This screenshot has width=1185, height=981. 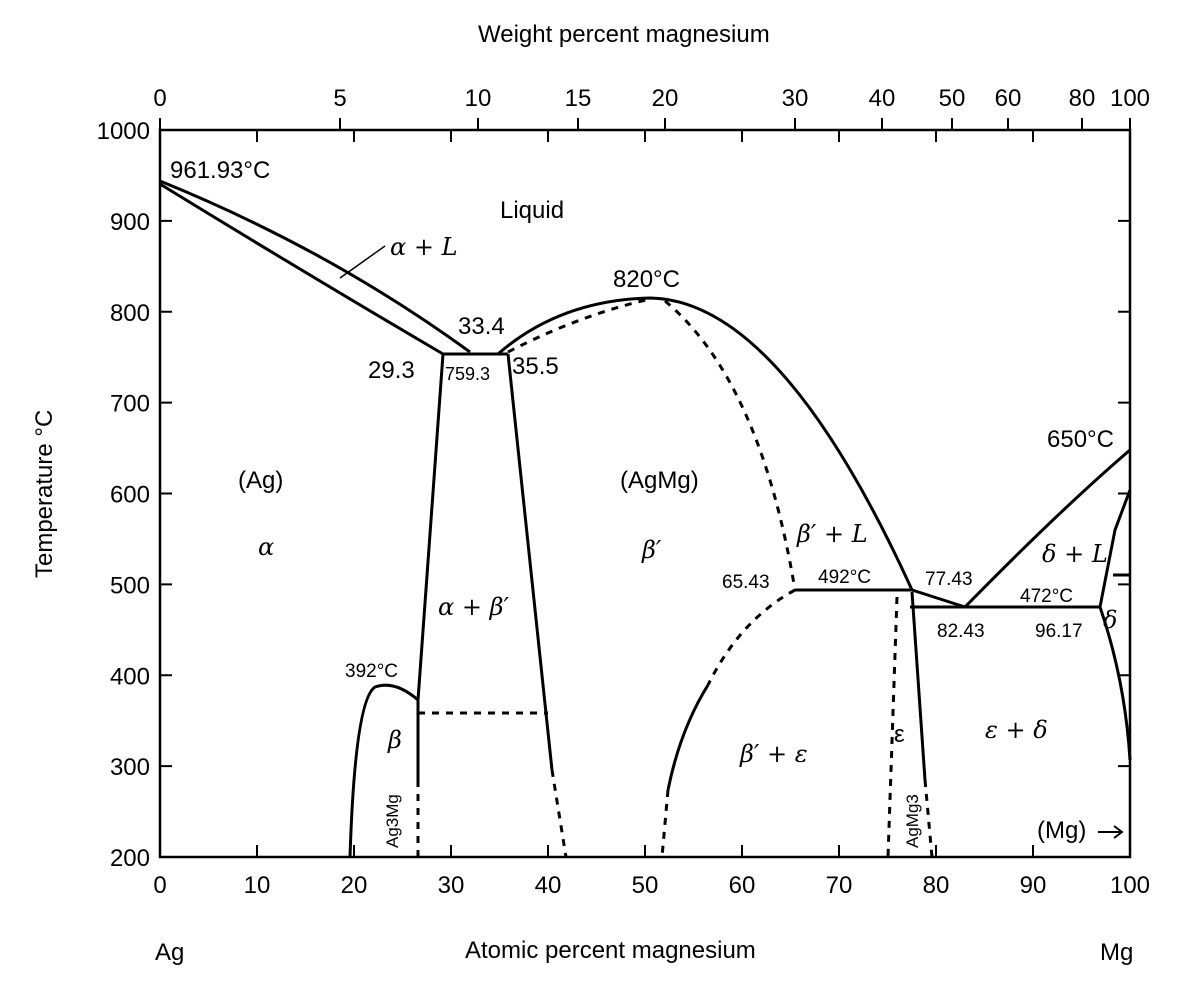 What do you see at coordinates (610, 950) in the screenshot?
I see `bottom-axis-title: Atomic percent magnesium` at bounding box center [610, 950].